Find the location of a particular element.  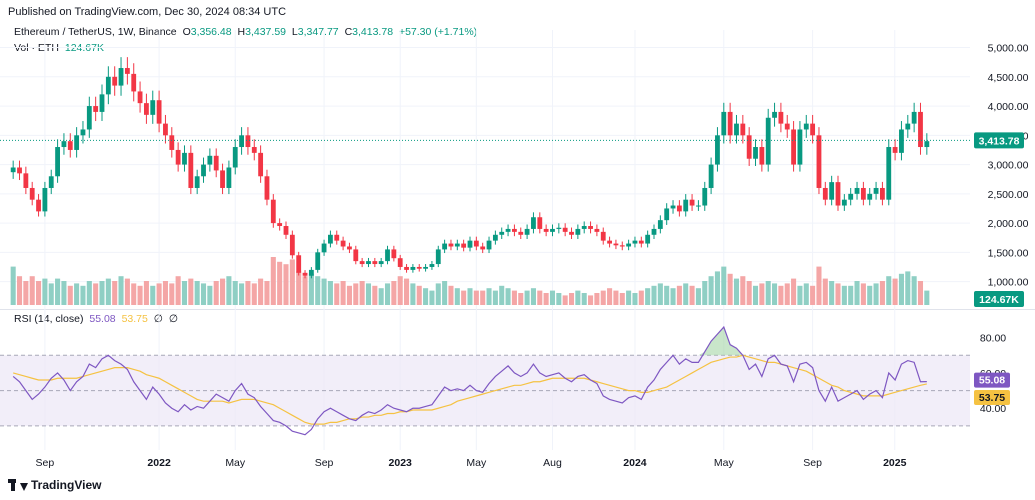

x-tick-label: Aug is located at coordinates (552, 463).